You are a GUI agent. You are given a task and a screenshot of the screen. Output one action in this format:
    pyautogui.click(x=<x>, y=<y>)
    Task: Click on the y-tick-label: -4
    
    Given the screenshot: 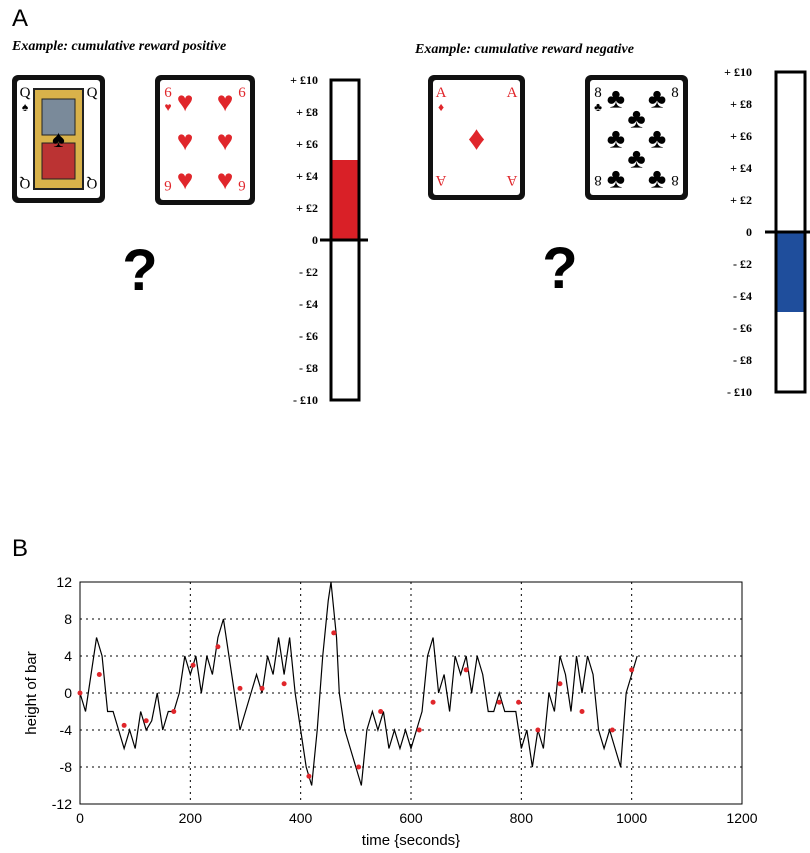 What is the action you would take?
    pyautogui.click(x=66, y=730)
    